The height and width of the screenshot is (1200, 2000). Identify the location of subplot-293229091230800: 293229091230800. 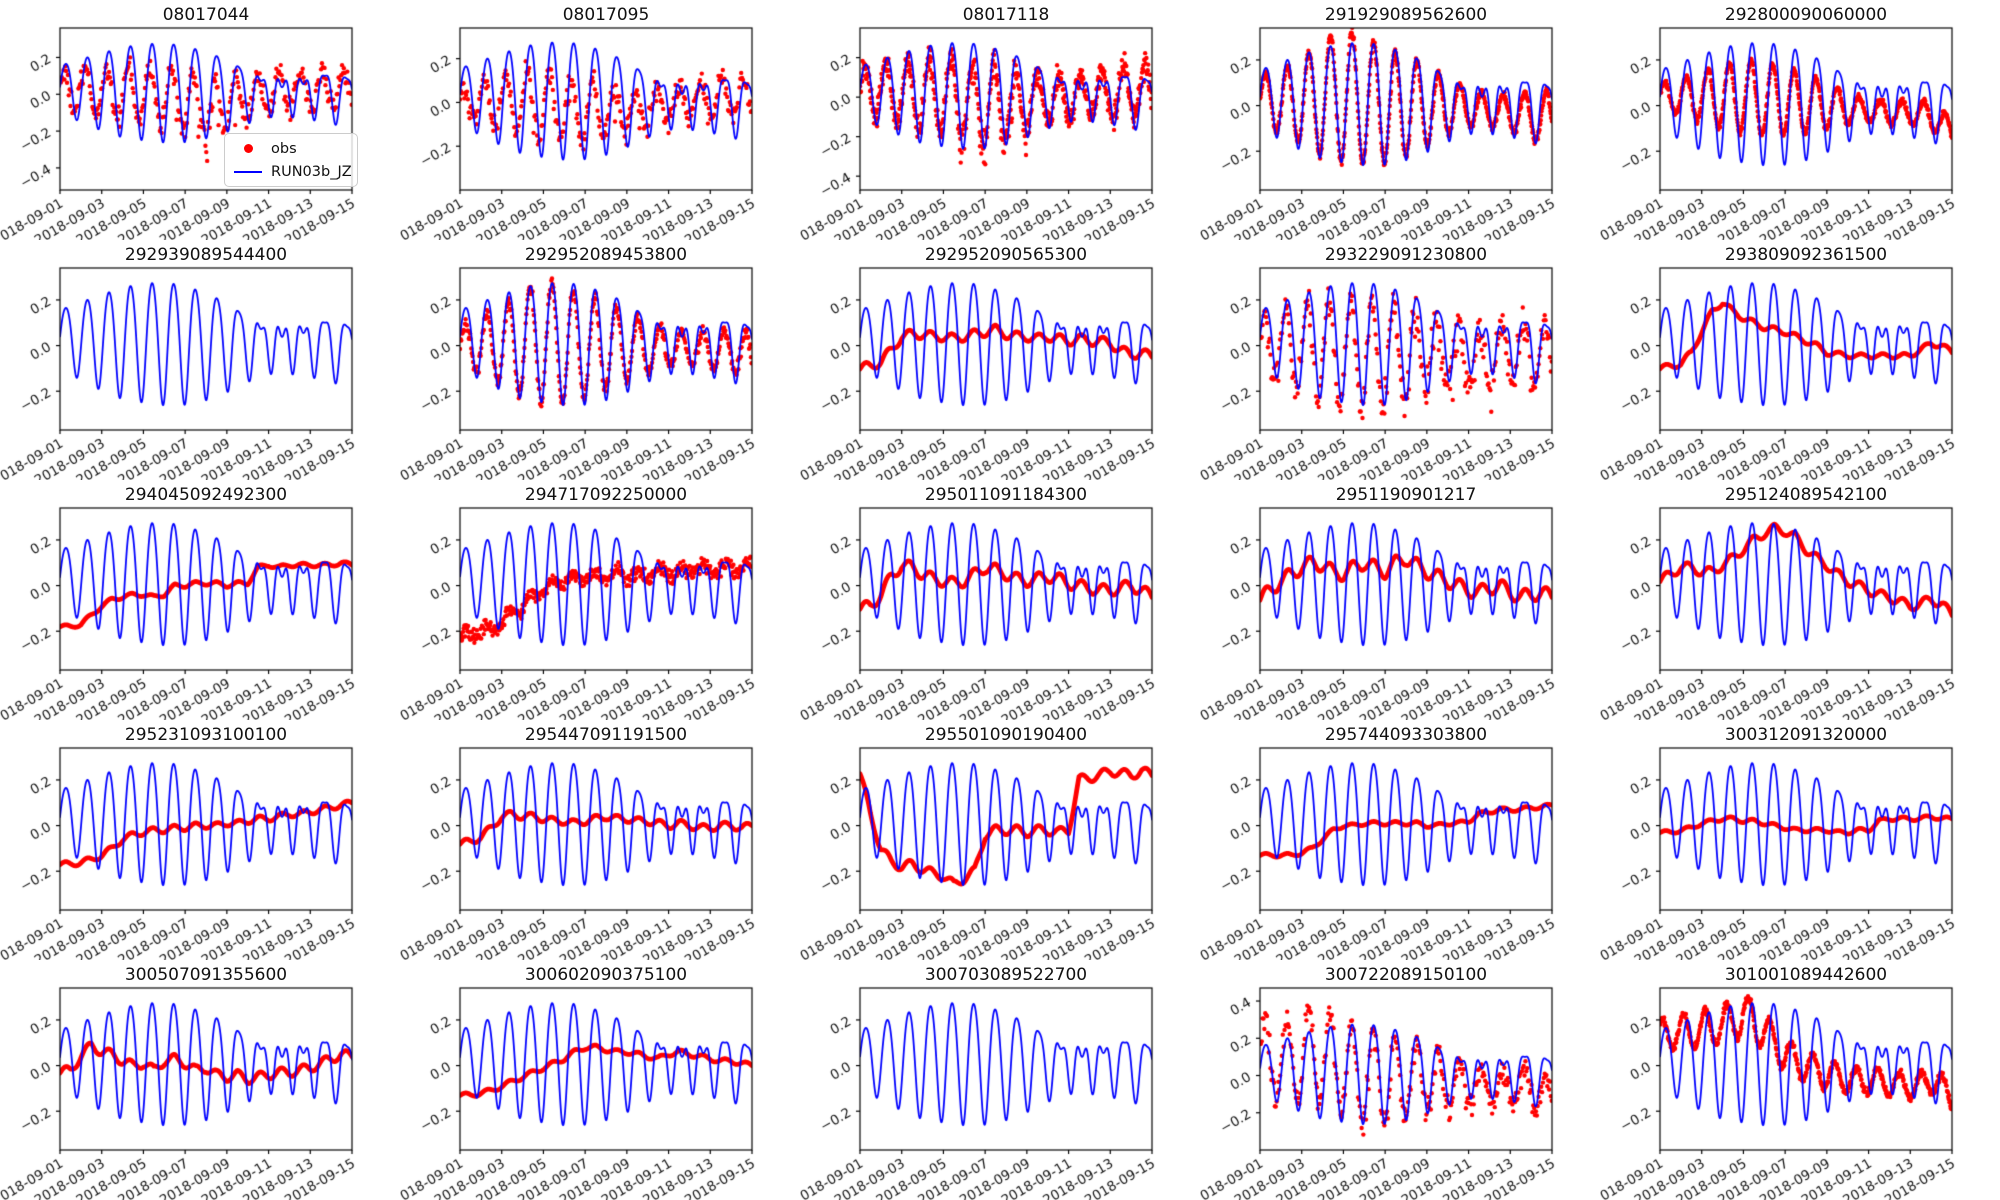
(1400, 360).